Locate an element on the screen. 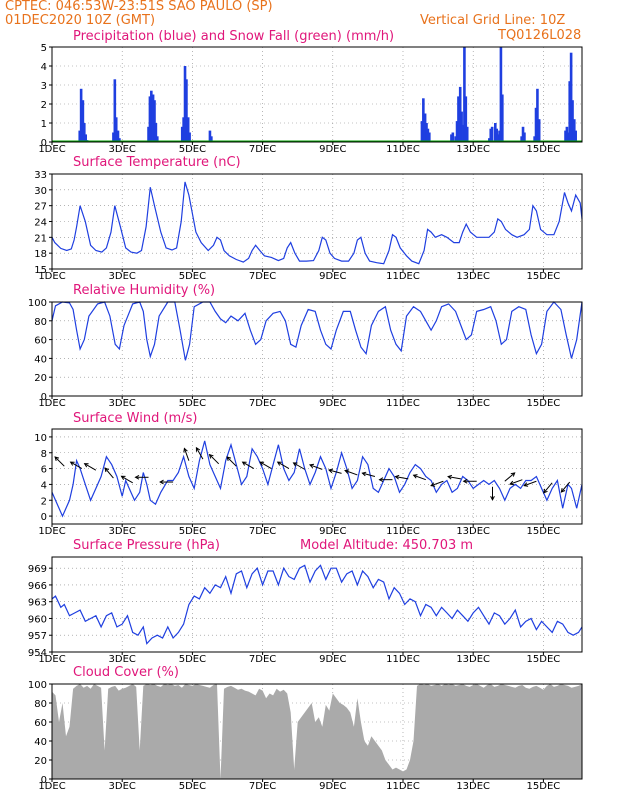 The width and height of the screenshot is (618, 800). rh-xtick-label: 5DEC is located at coordinates (192, 403).